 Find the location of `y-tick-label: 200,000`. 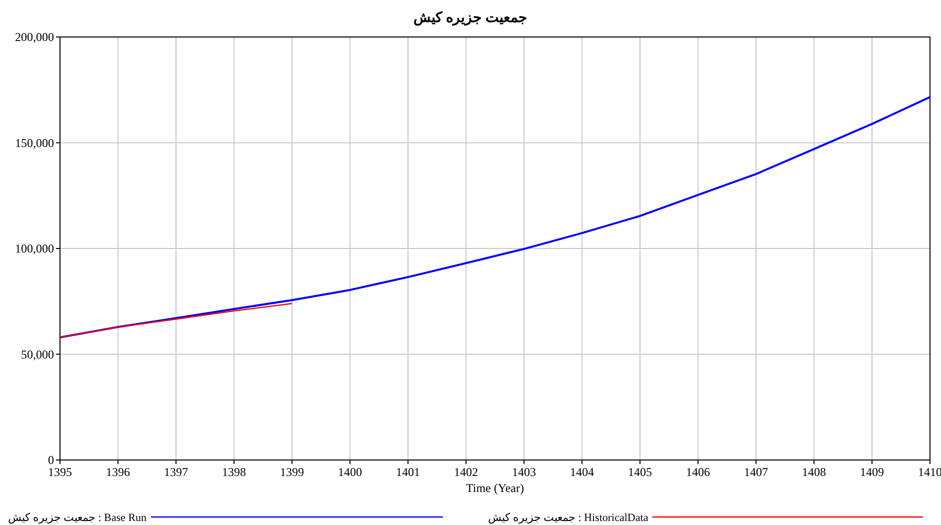

y-tick-label: 200,000 is located at coordinates (34, 37).